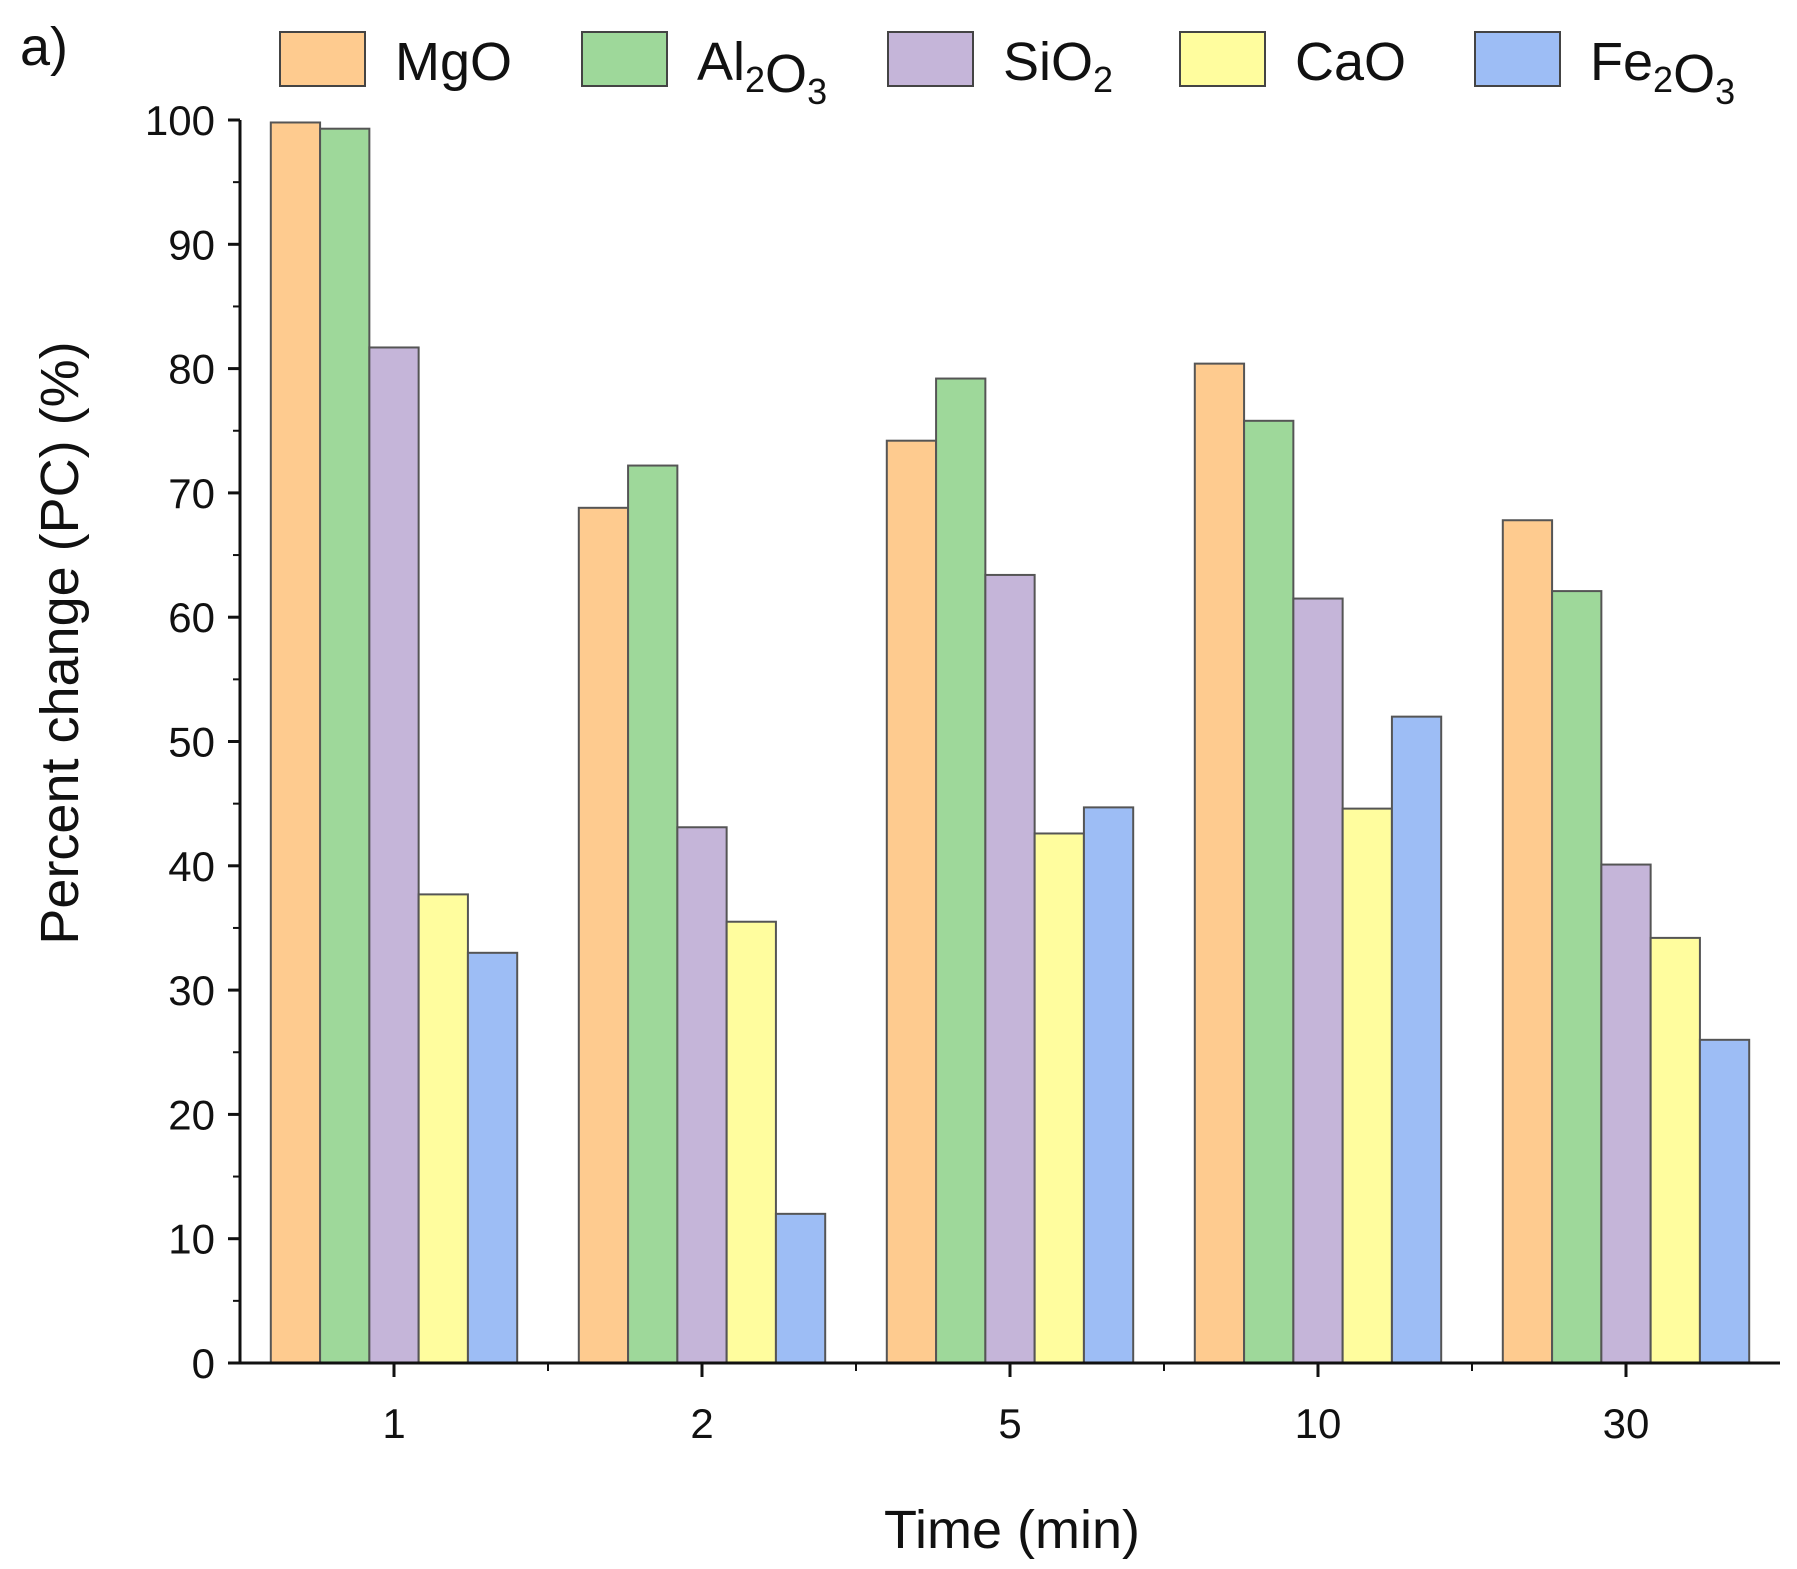 The height and width of the screenshot is (1569, 1797). I want to click on x-tick-label: 5, so click(1009, 1423).